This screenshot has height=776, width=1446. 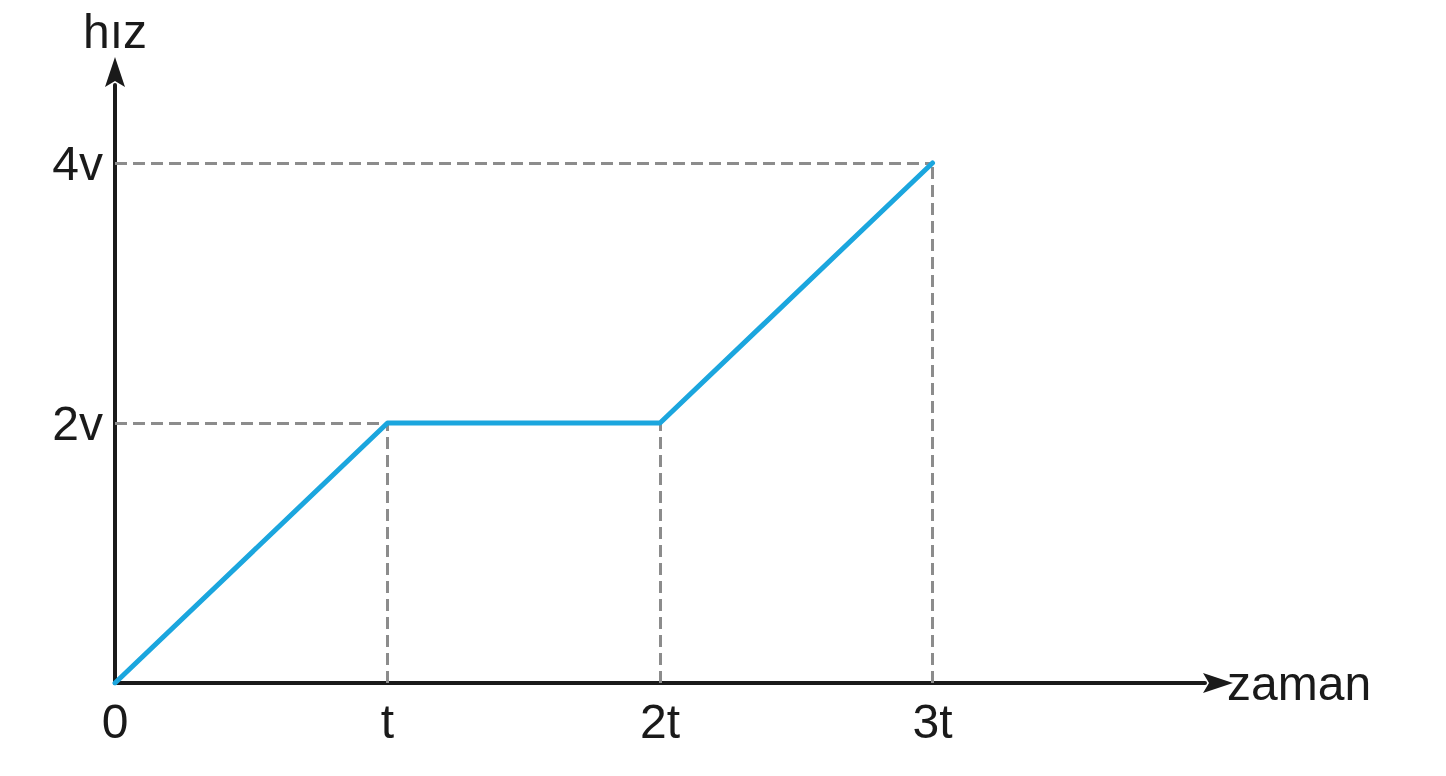 I want to click on x-tick-label: t, so click(x=387, y=721).